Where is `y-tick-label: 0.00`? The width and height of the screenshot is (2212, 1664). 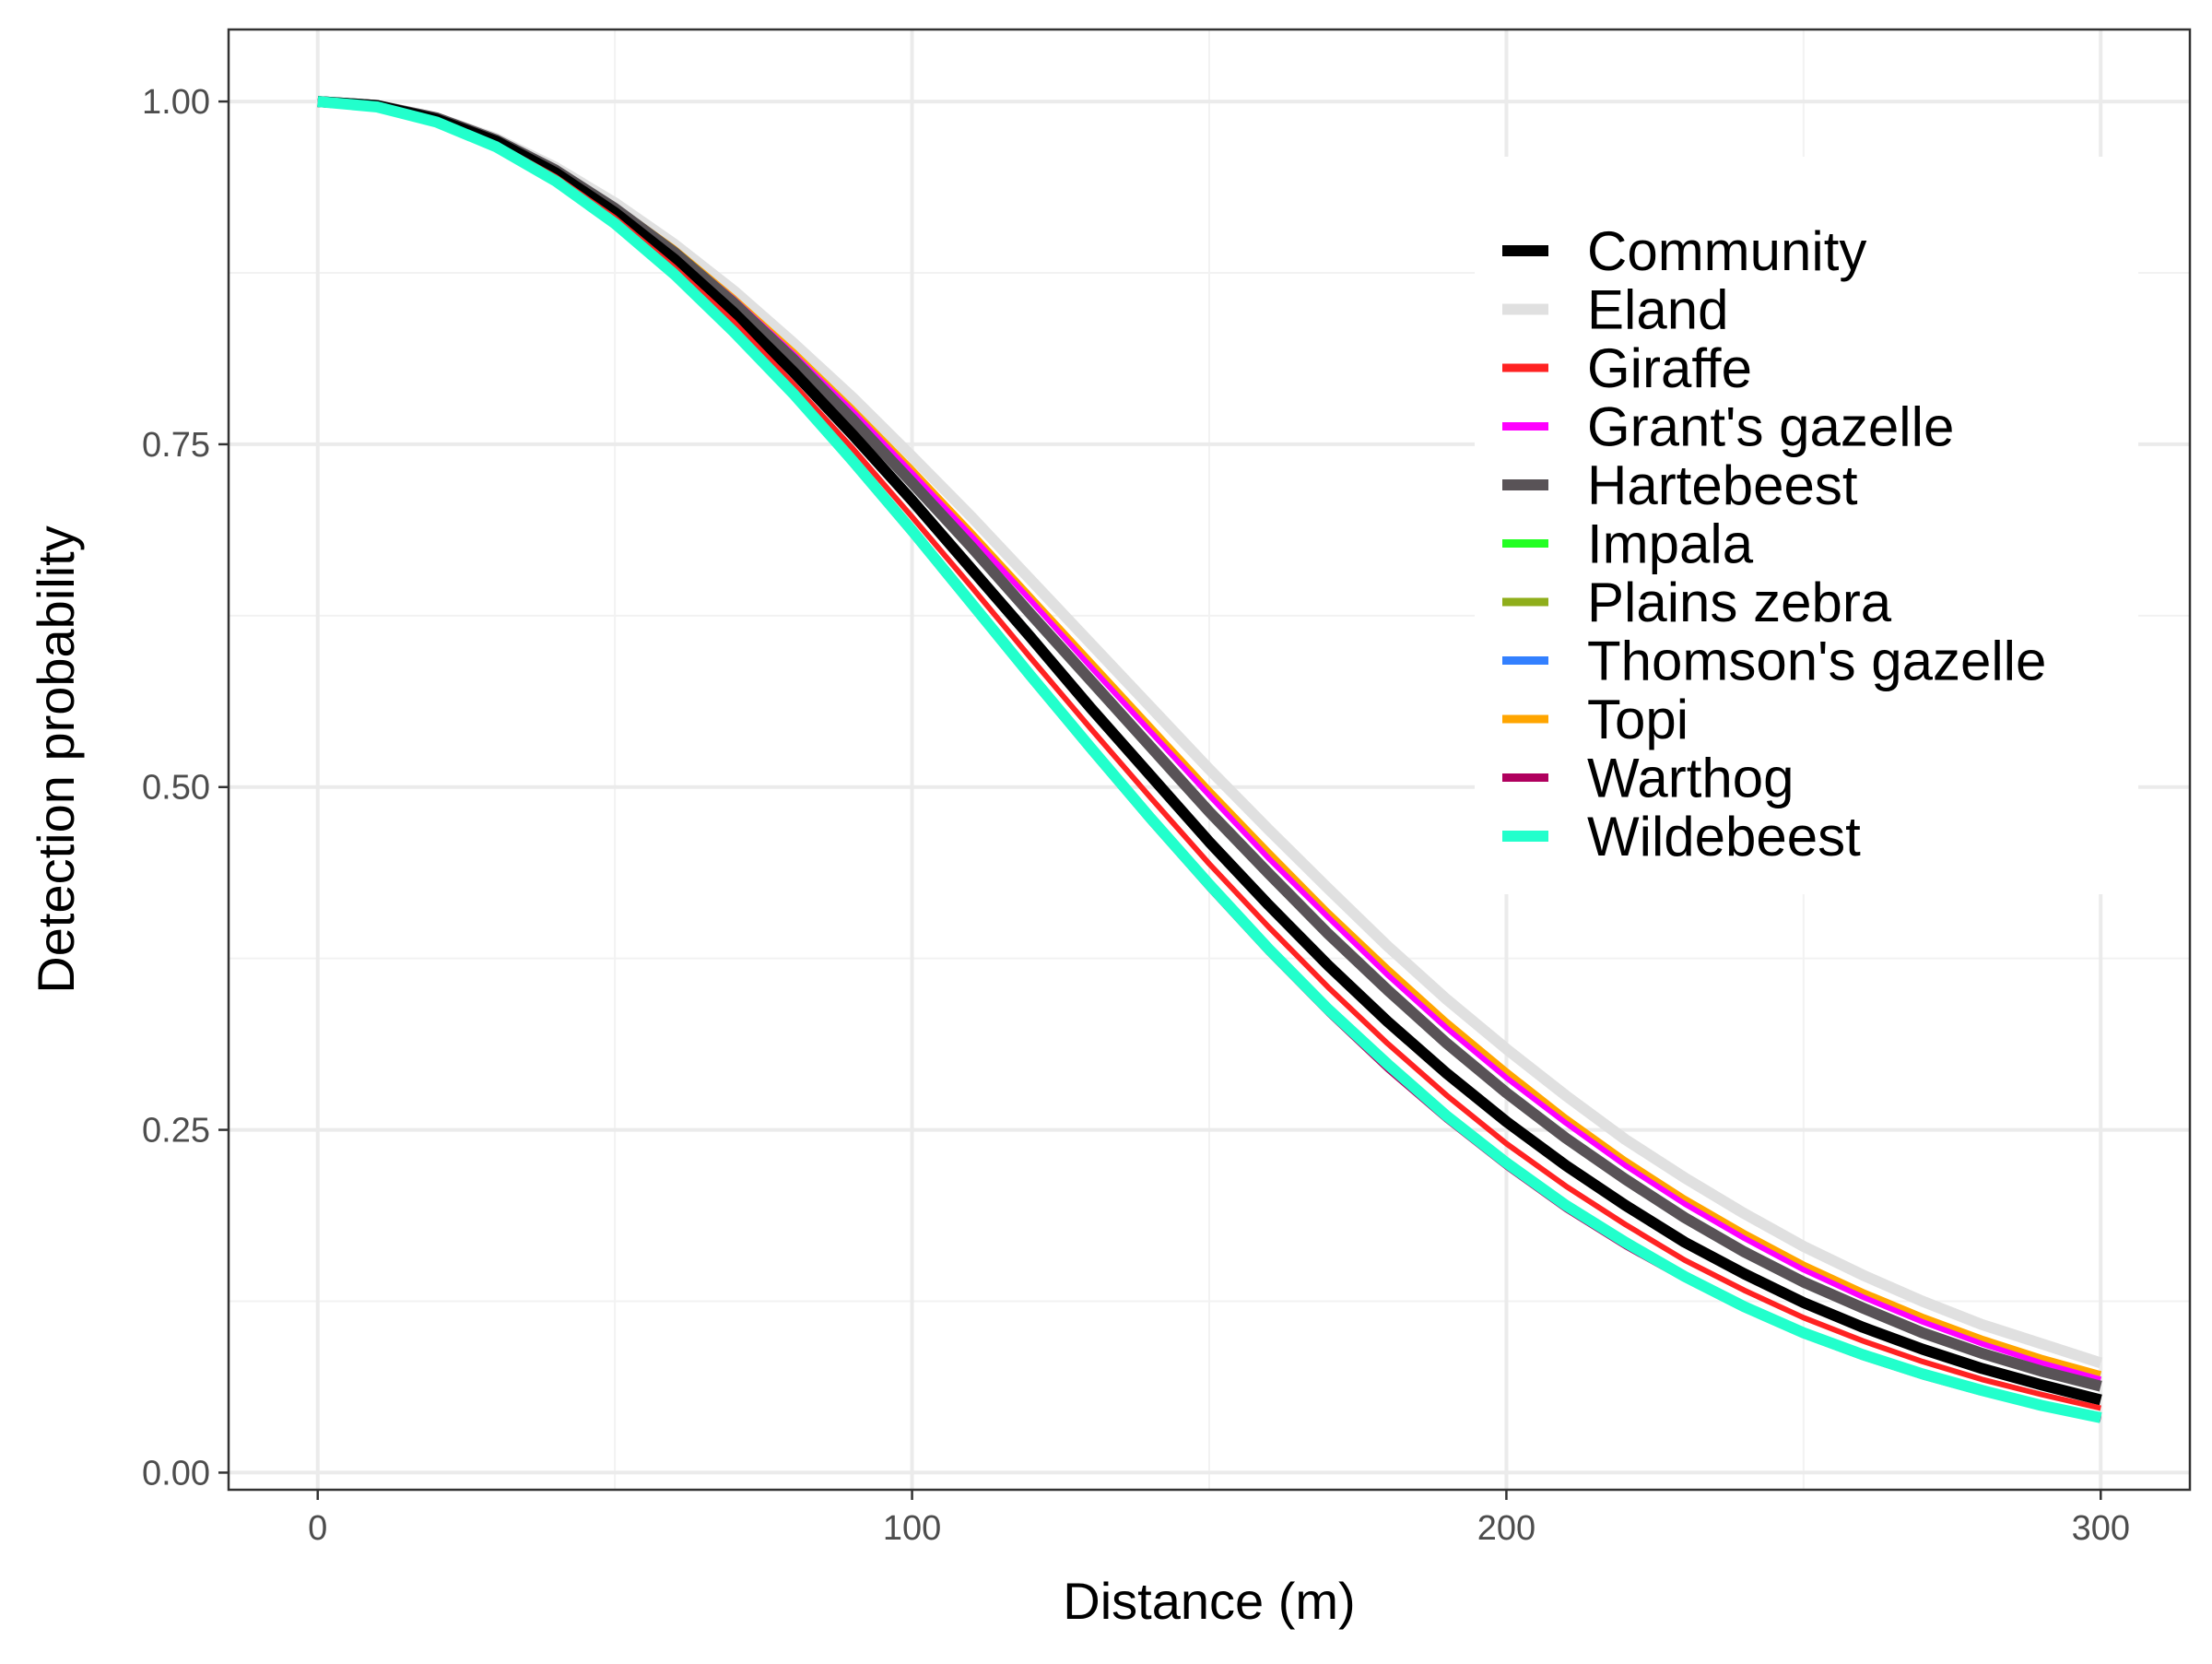
y-tick-label: 0.00 is located at coordinates (176, 1473).